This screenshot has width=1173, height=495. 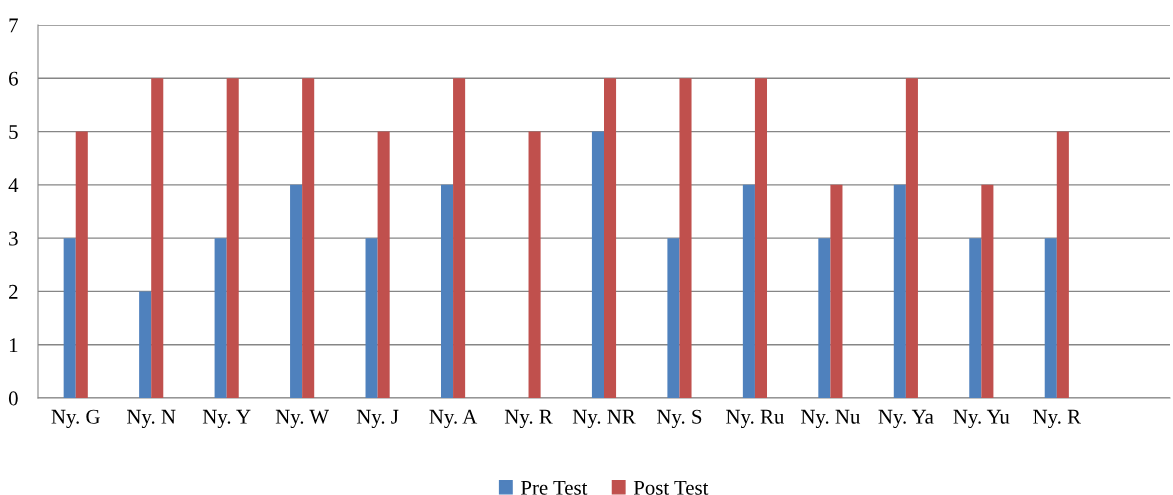 I want to click on legend-label: Pre Test, so click(x=554, y=487).